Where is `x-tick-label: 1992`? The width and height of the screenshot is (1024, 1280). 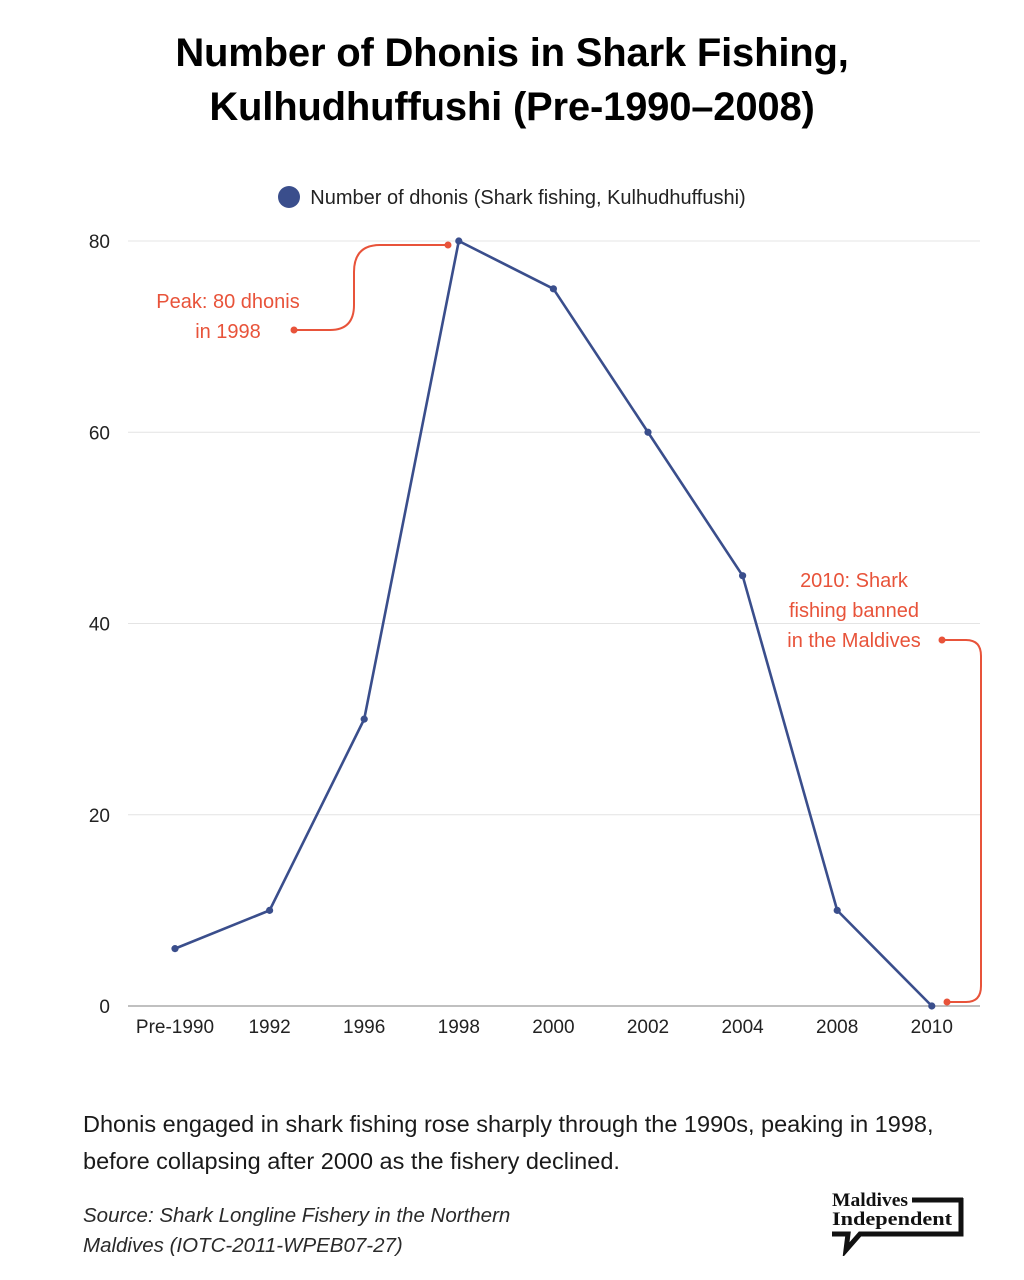 x-tick-label: 1992 is located at coordinates (269, 1027).